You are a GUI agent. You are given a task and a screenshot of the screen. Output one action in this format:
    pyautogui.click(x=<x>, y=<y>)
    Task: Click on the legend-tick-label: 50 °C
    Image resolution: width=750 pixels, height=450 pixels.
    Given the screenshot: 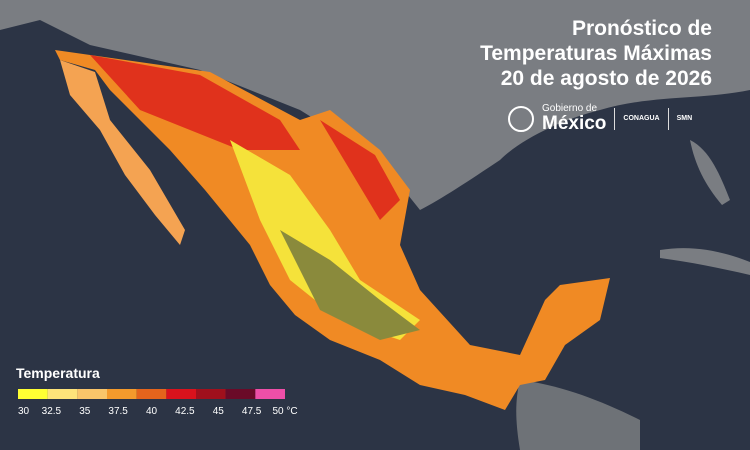 What is the action you would take?
    pyautogui.click(x=284, y=411)
    